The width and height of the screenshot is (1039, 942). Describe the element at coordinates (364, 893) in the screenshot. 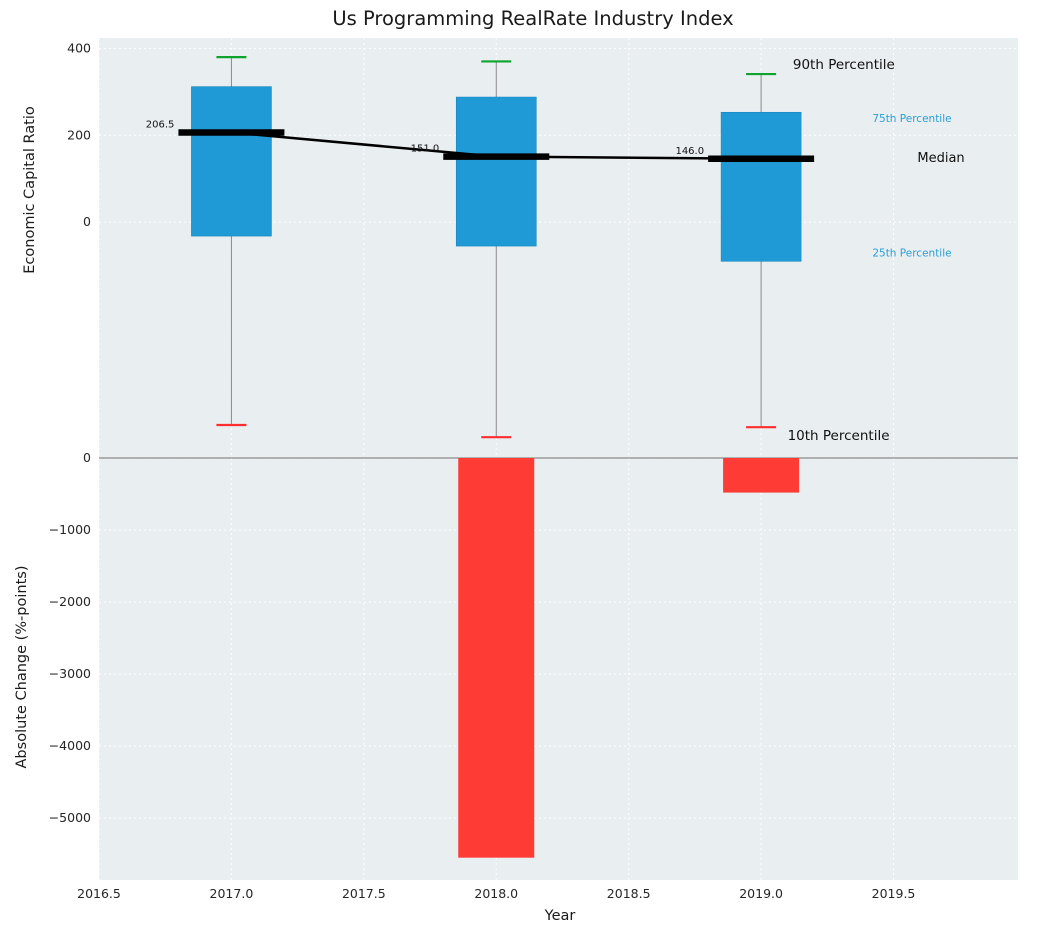

I see `x-tick-label: 2017.5` at that location.